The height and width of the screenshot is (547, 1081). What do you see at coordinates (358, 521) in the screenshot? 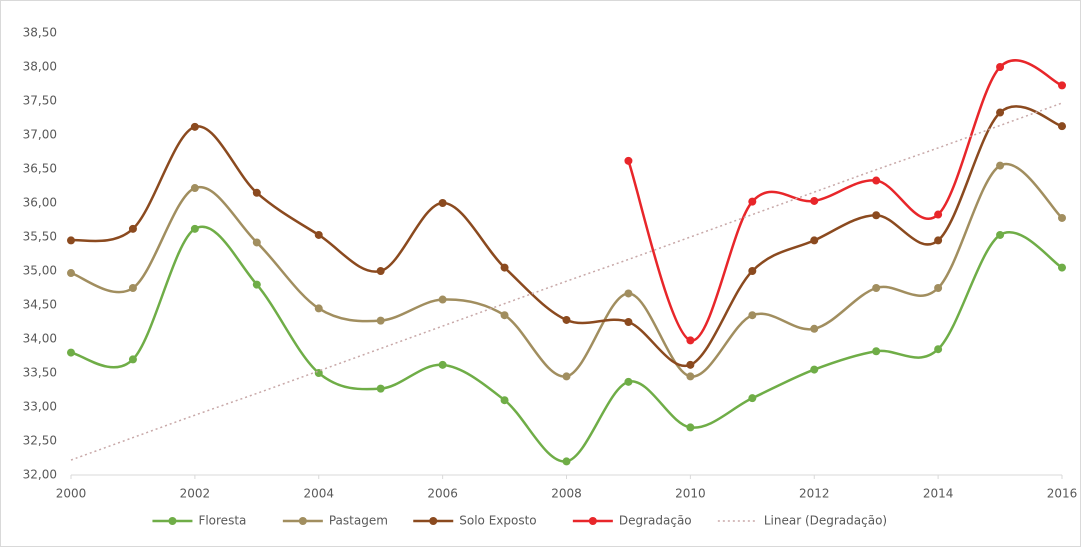
I see `legend-label: Pastagem` at bounding box center [358, 521].